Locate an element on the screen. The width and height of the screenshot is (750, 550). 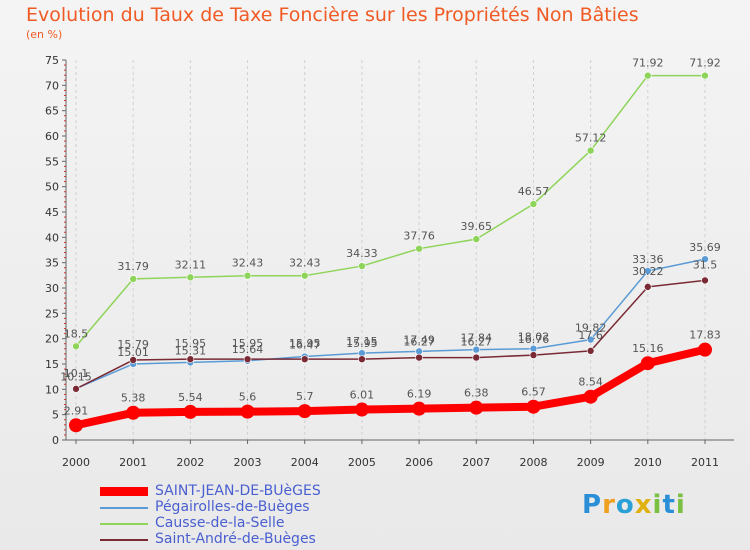
y-tick-label: 50 is located at coordinates (52, 187).